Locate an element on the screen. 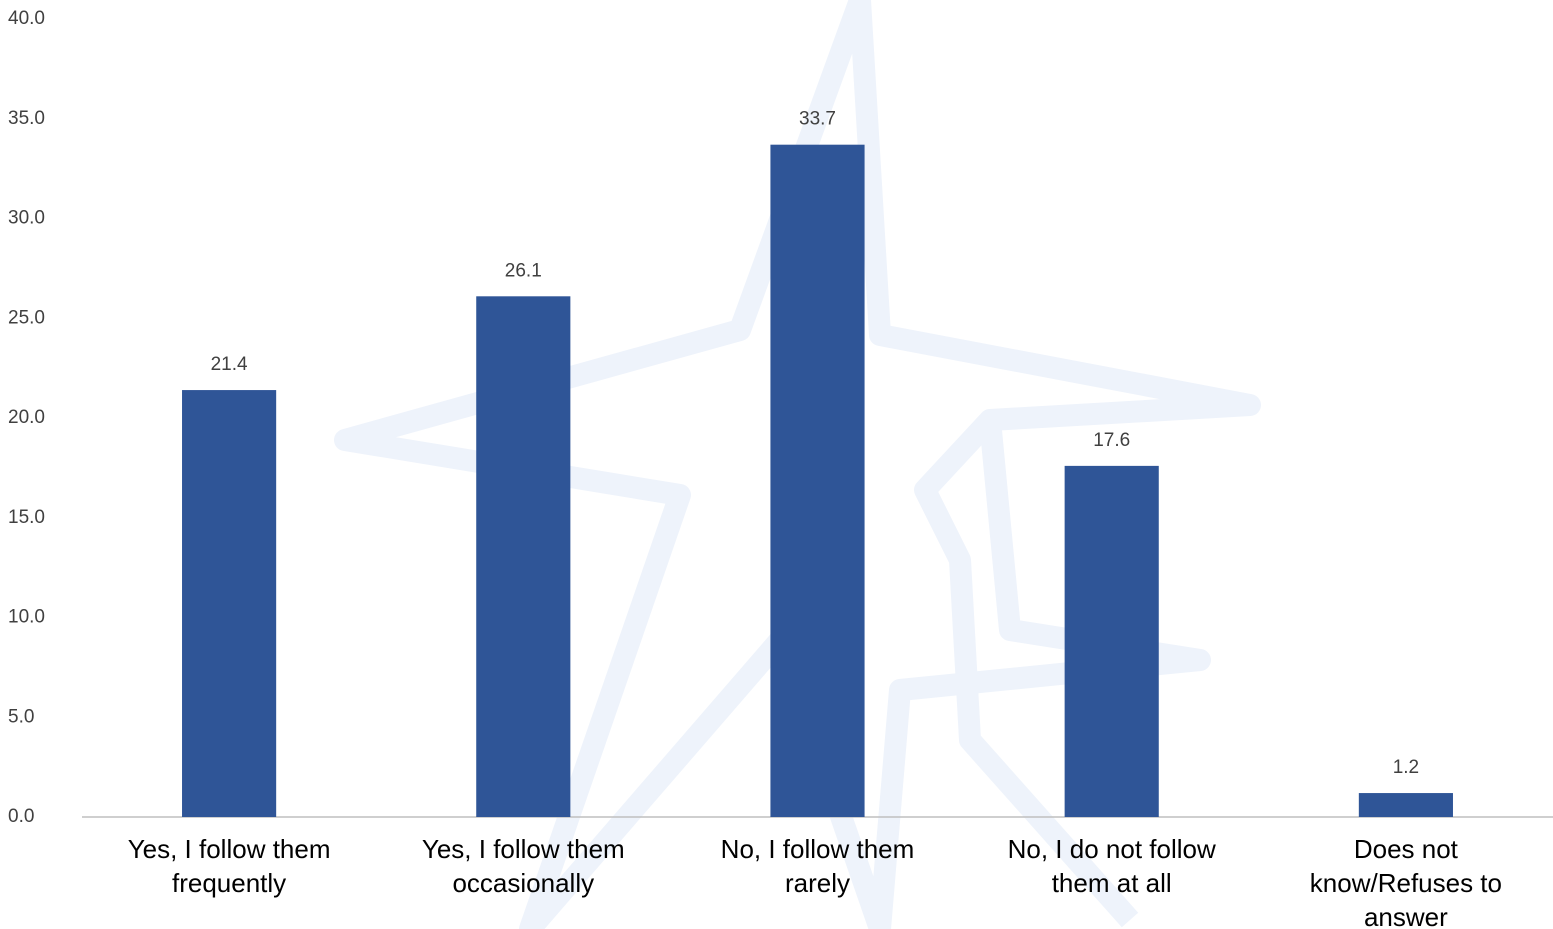 The image size is (1553, 929). y-tick-label: 0.0 is located at coordinates (21, 816).